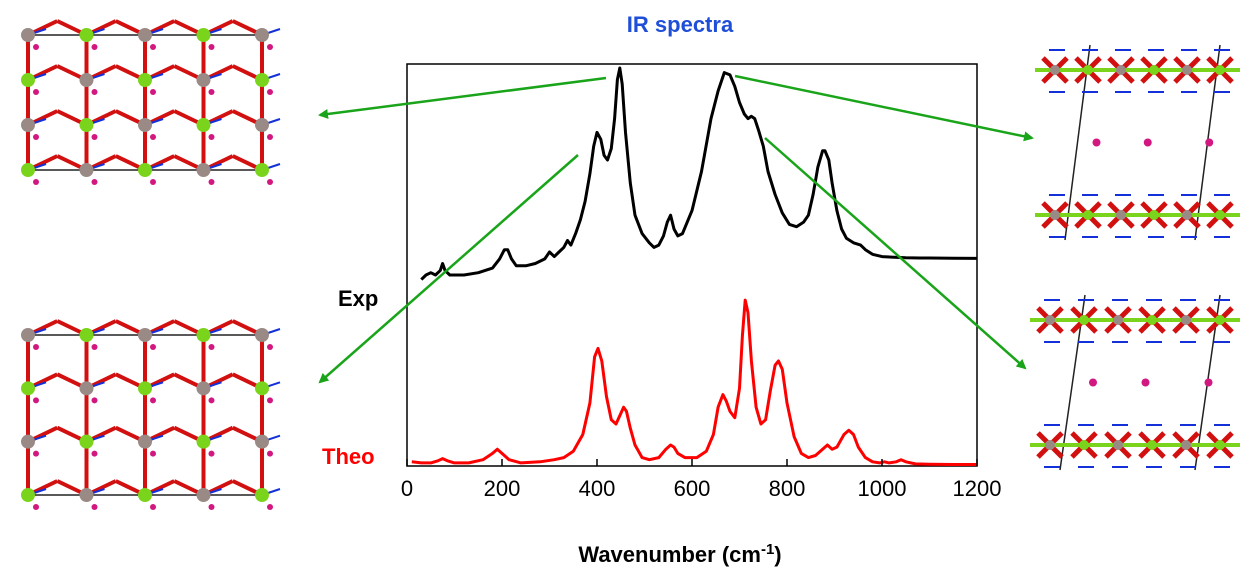 This screenshot has height=573, width=1244. I want to click on x-axis-label: Wavenumber (cm-1), so click(679, 554).